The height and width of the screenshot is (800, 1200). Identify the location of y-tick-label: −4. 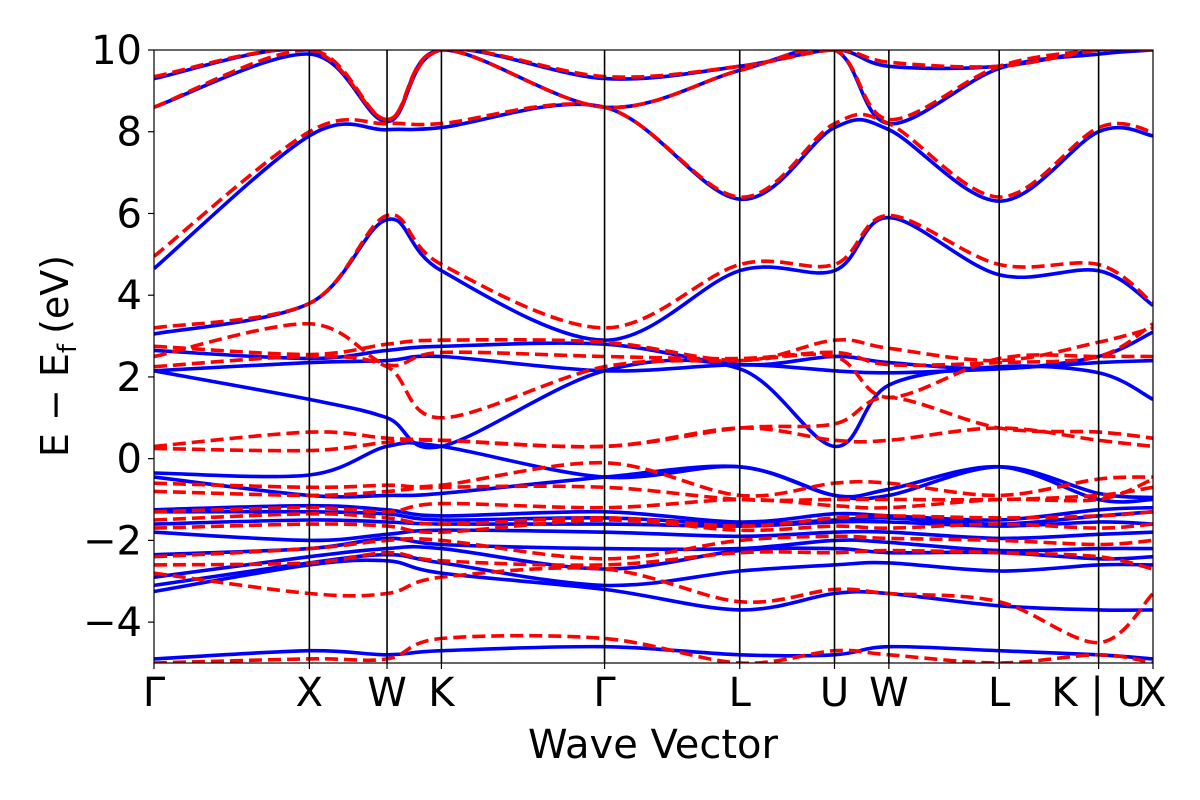
(112, 623).